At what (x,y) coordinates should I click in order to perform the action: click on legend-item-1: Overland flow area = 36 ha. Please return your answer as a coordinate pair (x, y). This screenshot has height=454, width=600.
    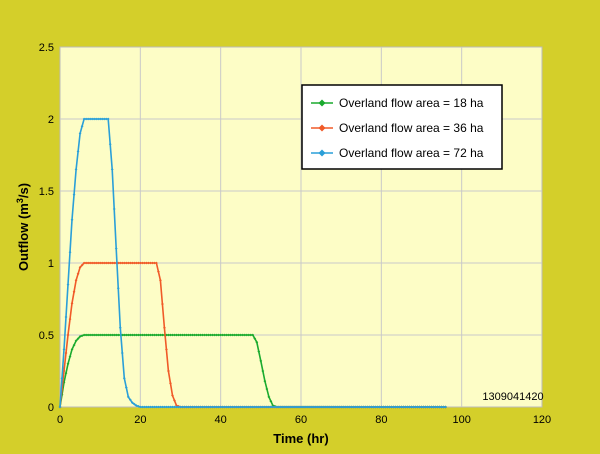
    Looking at the image, I should click on (397, 128).